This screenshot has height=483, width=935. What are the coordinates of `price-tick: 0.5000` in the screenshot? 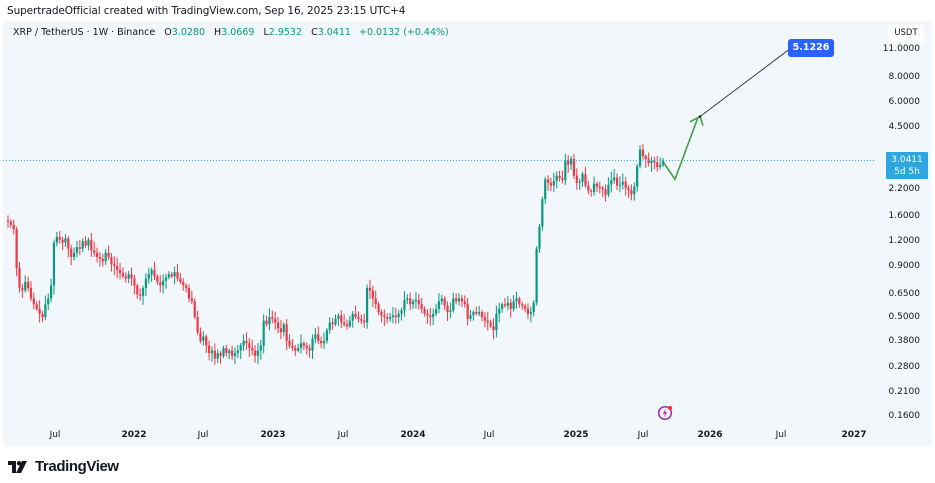 It's located at (904, 317).